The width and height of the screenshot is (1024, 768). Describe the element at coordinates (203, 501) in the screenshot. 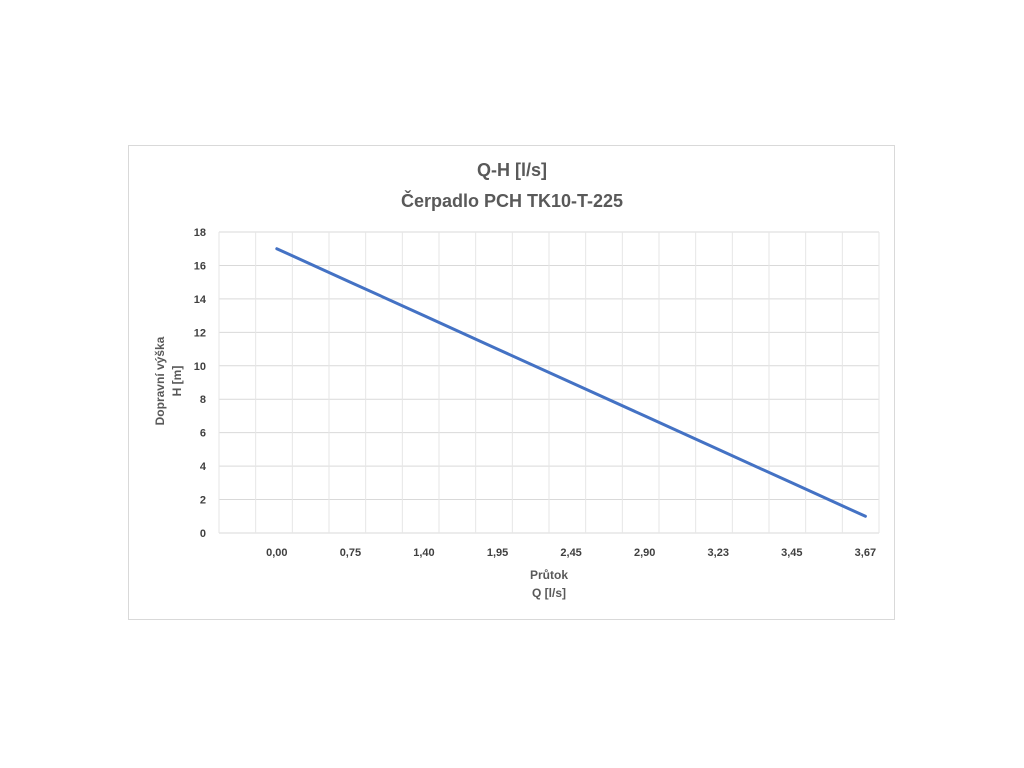

I see `y-tick-label: 2` at that location.